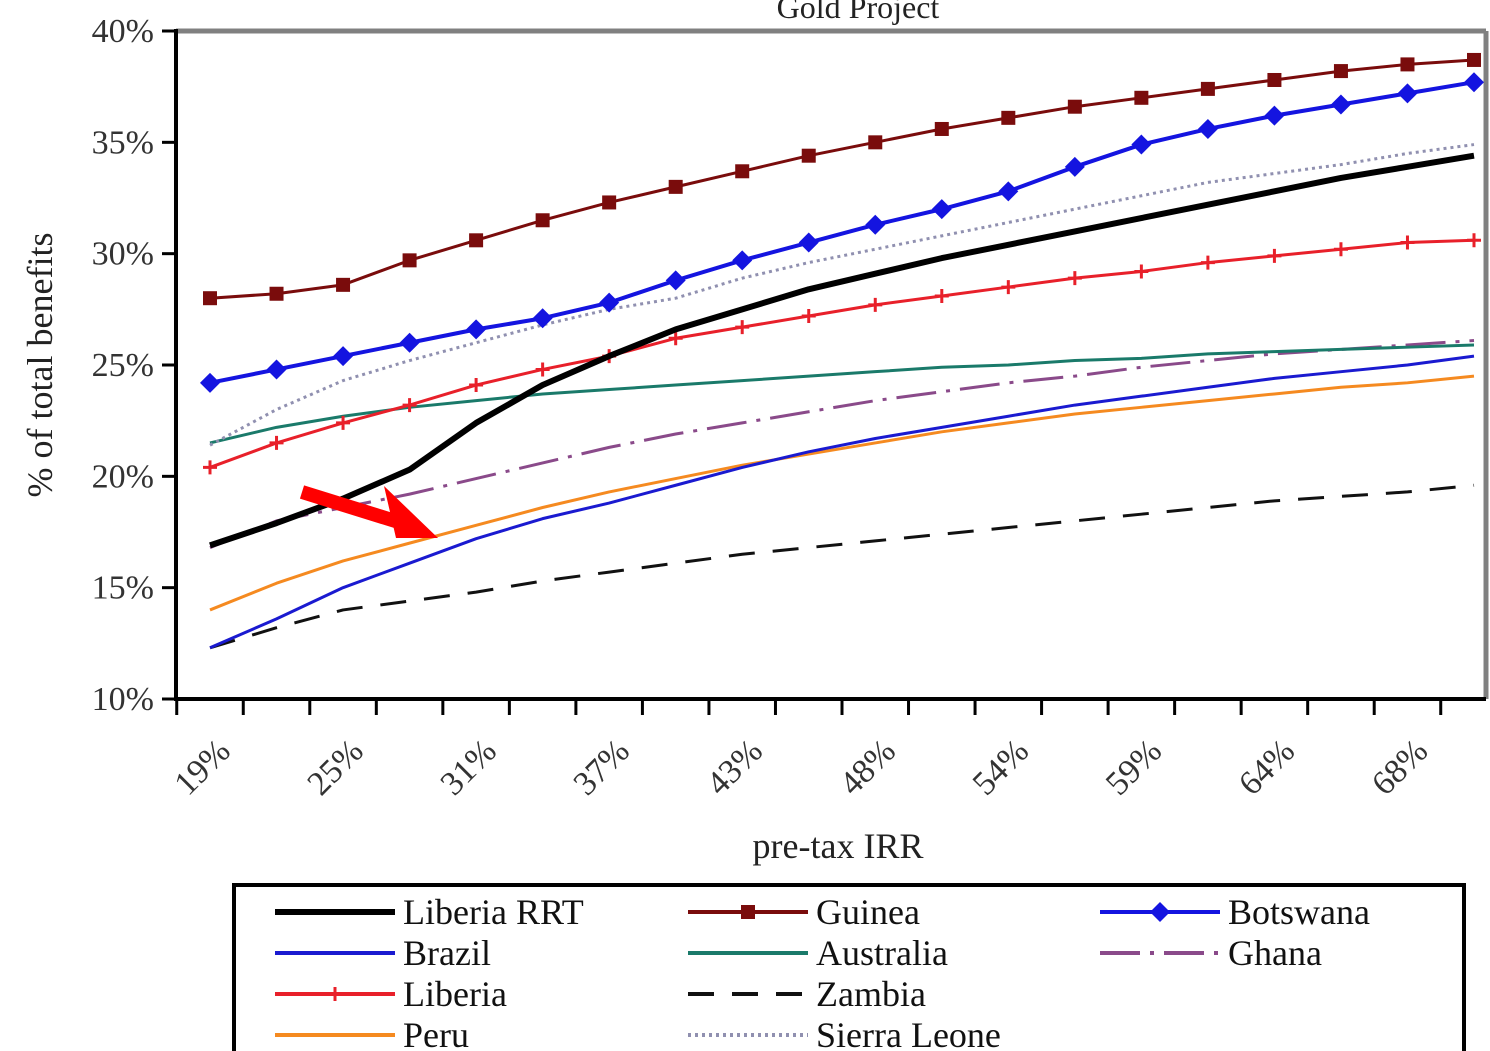 This screenshot has width=1490, height=1051. I want to click on legend-item-guinea: Guinea, so click(804, 912).